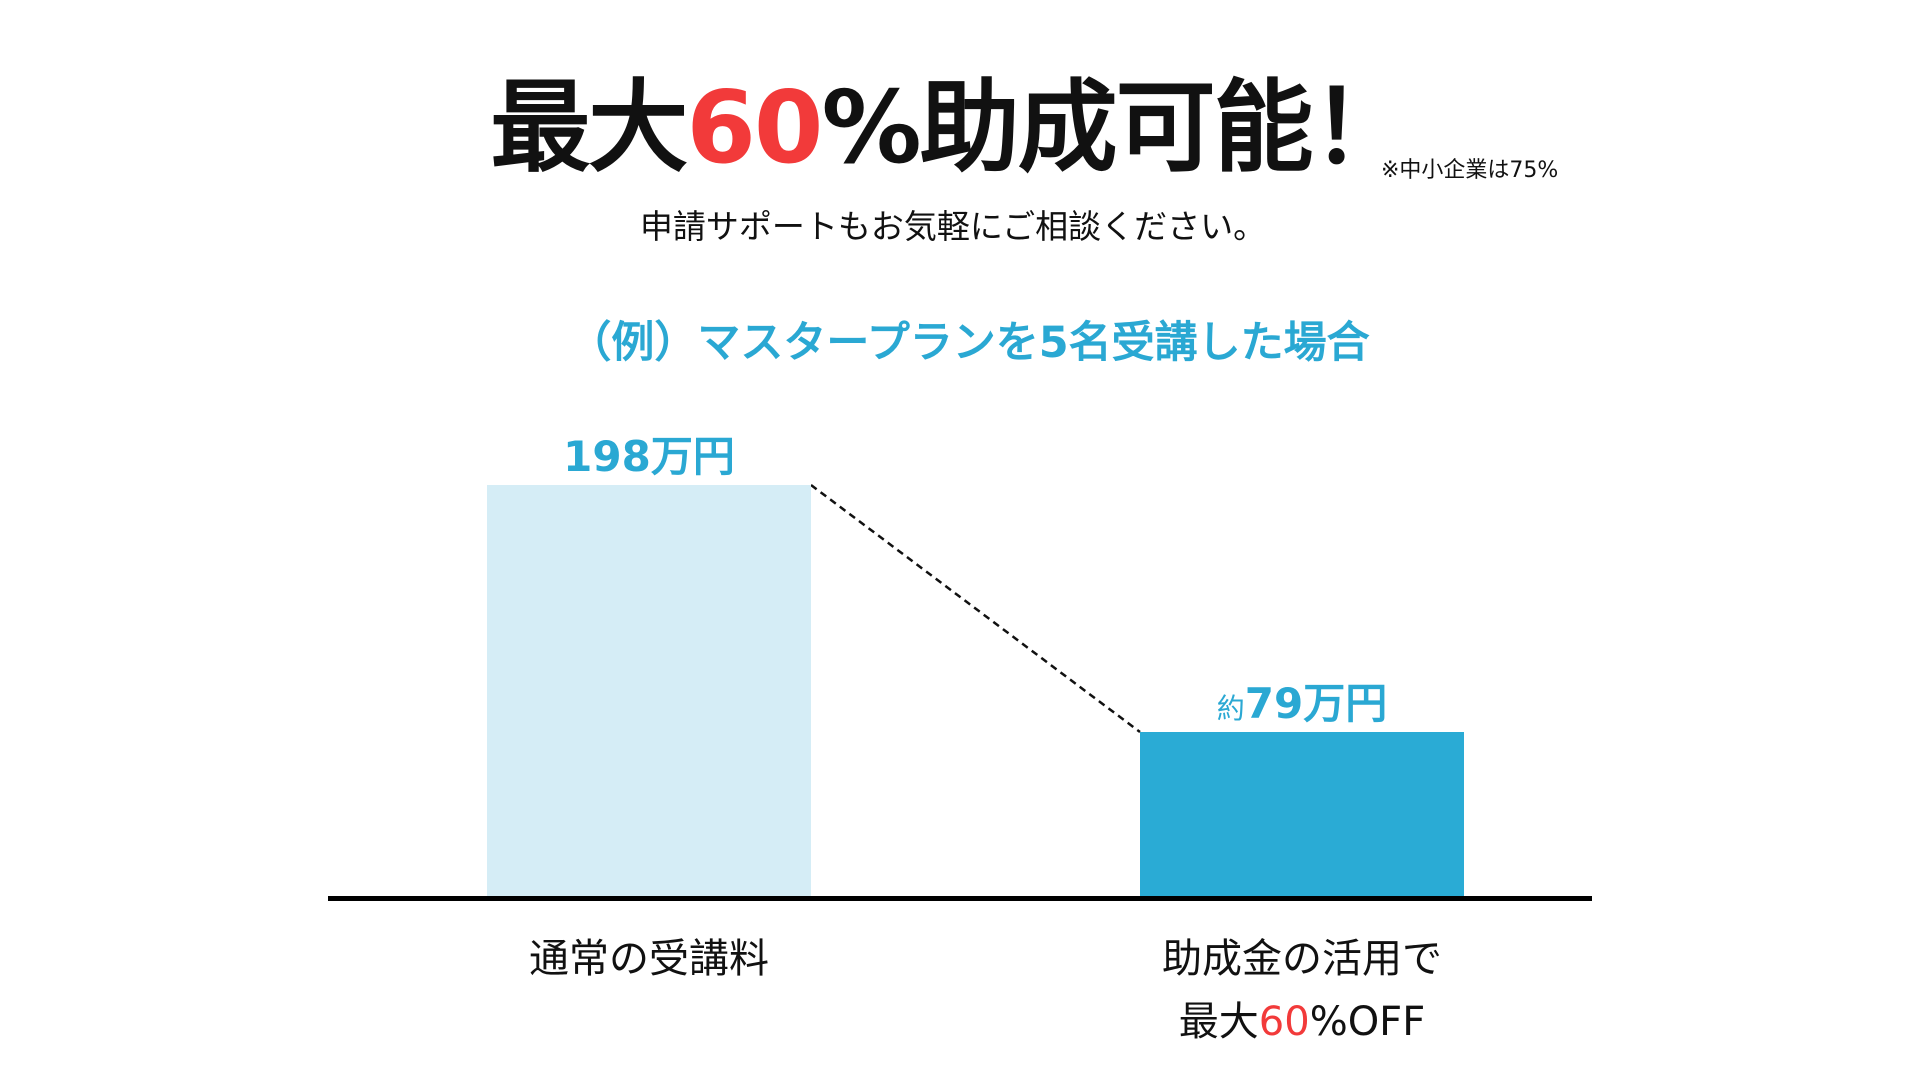  What do you see at coordinates (754, 127) in the screenshot?
I see `headline-highlight: 60` at bounding box center [754, 127].